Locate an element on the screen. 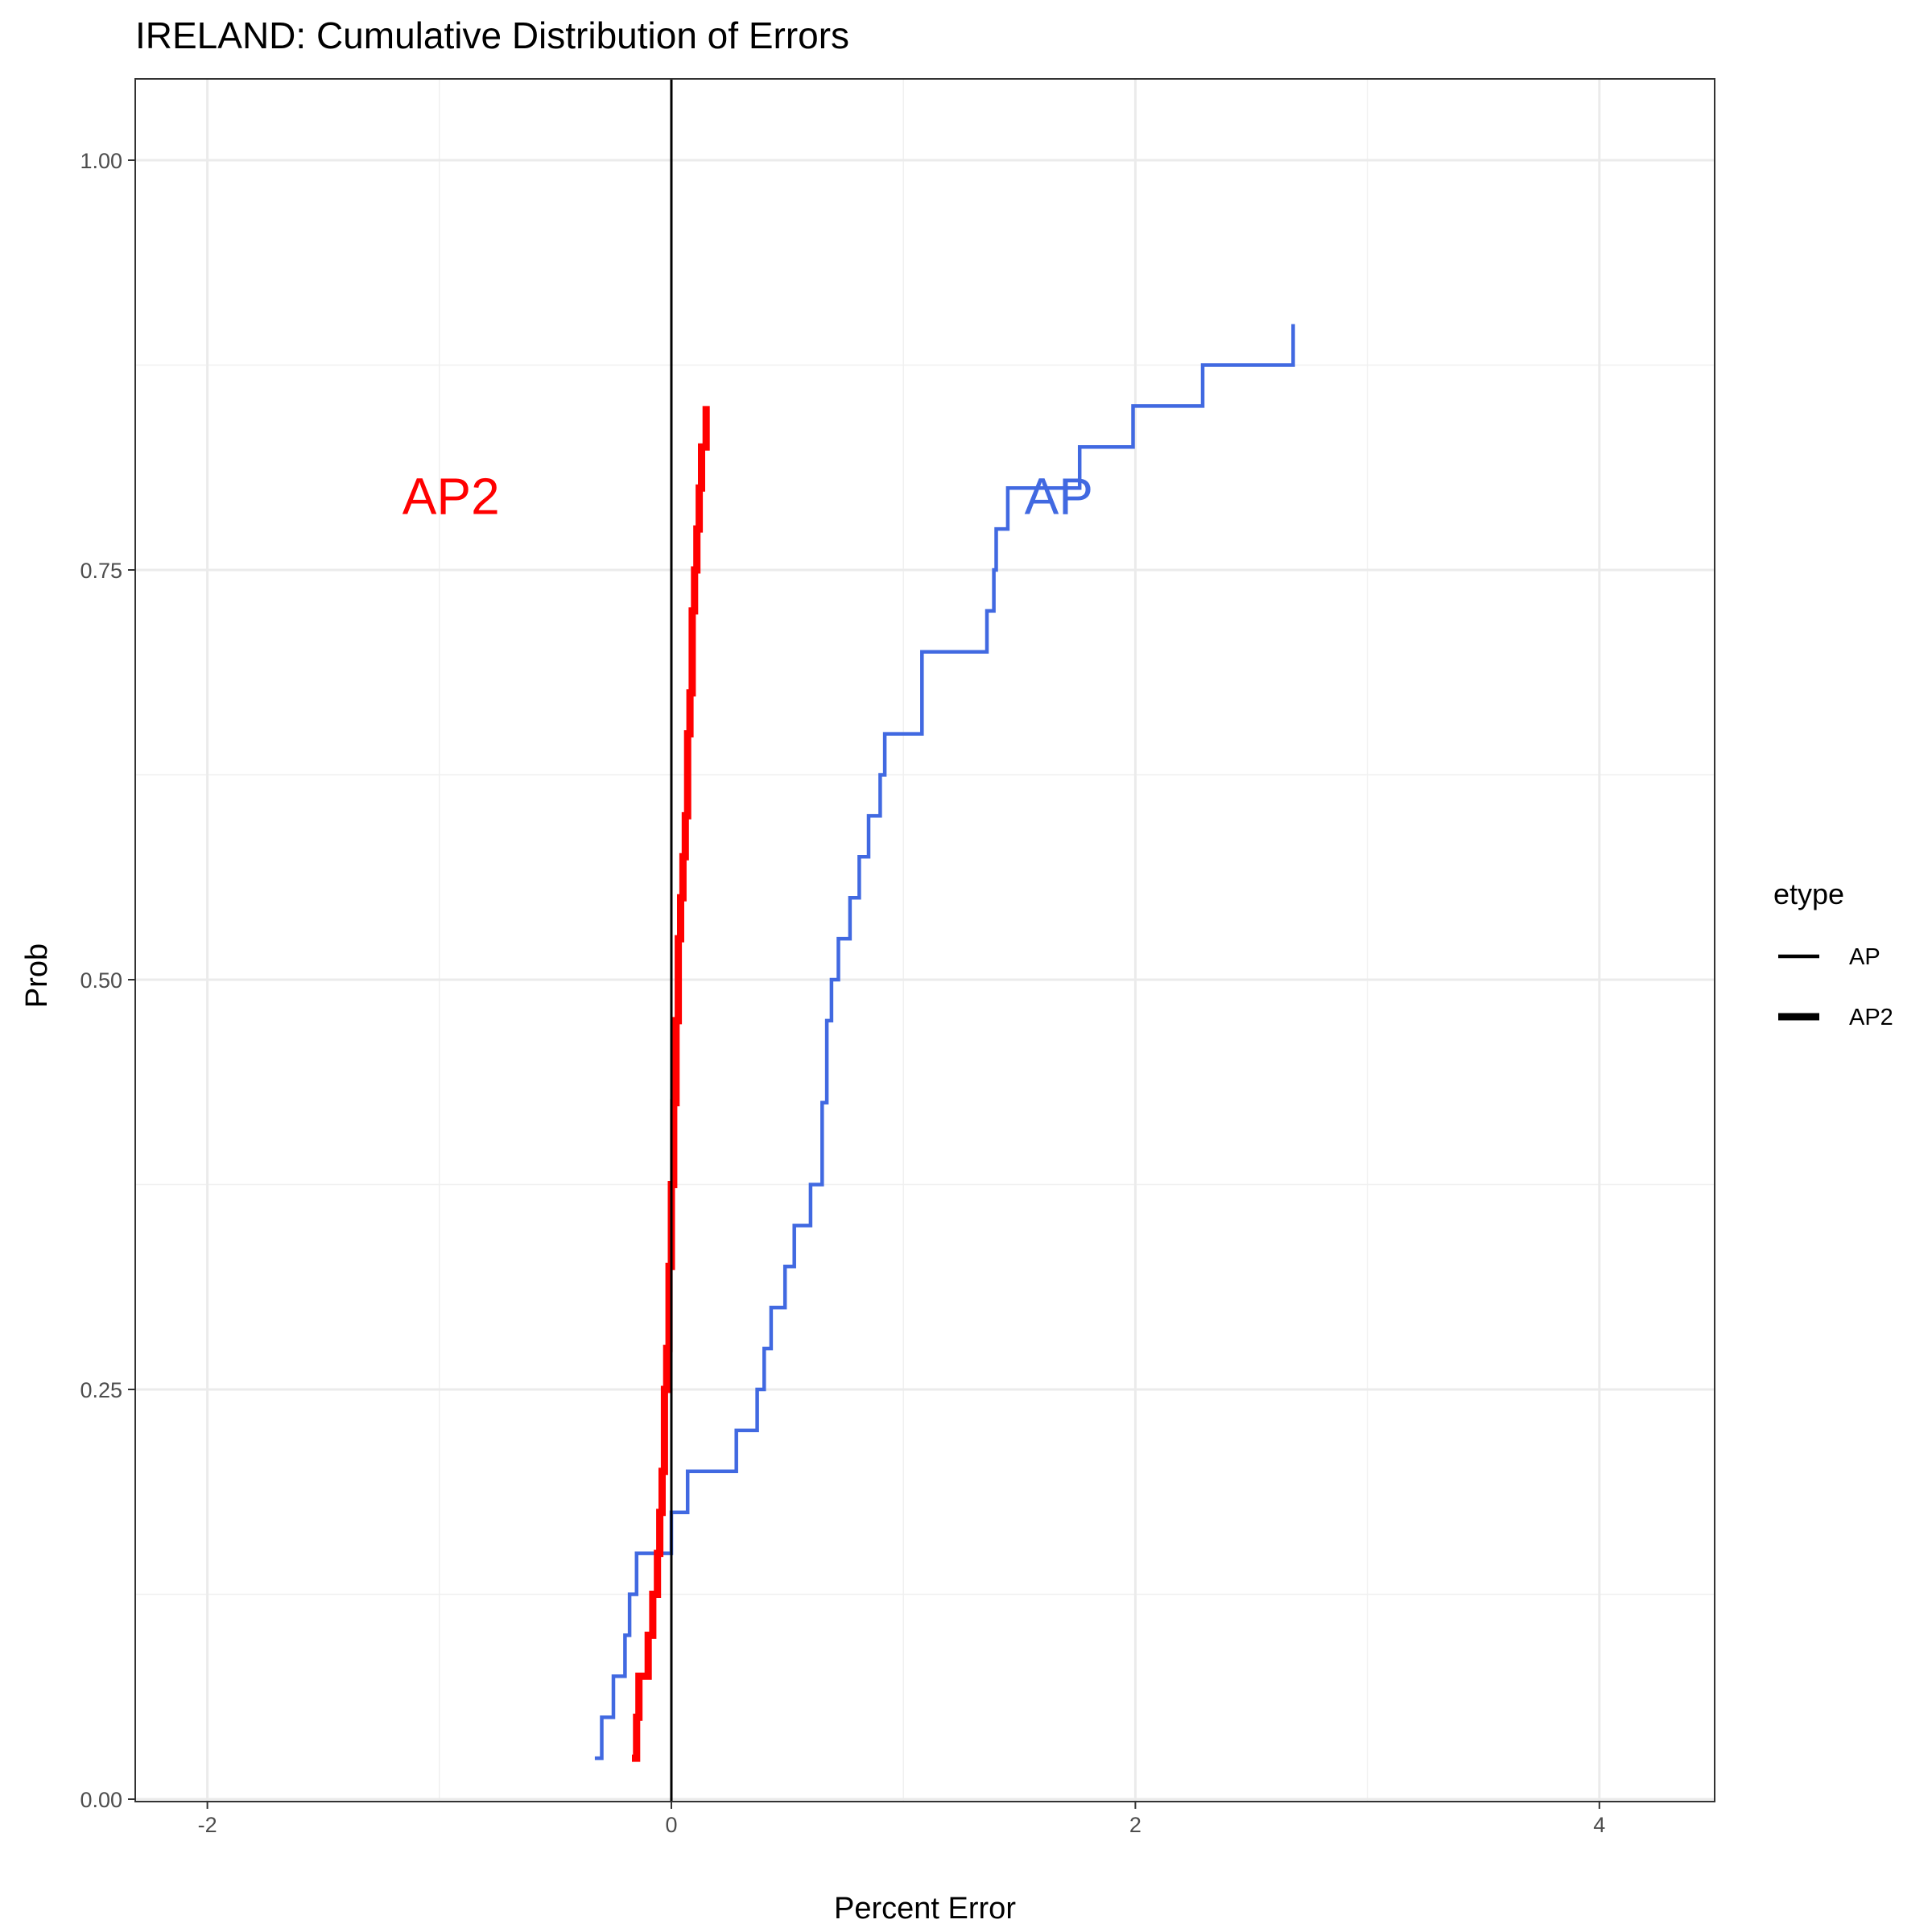 The image size is (1932, 1932). legend: etype AP AP2 is located at coordinates (1833, 953).